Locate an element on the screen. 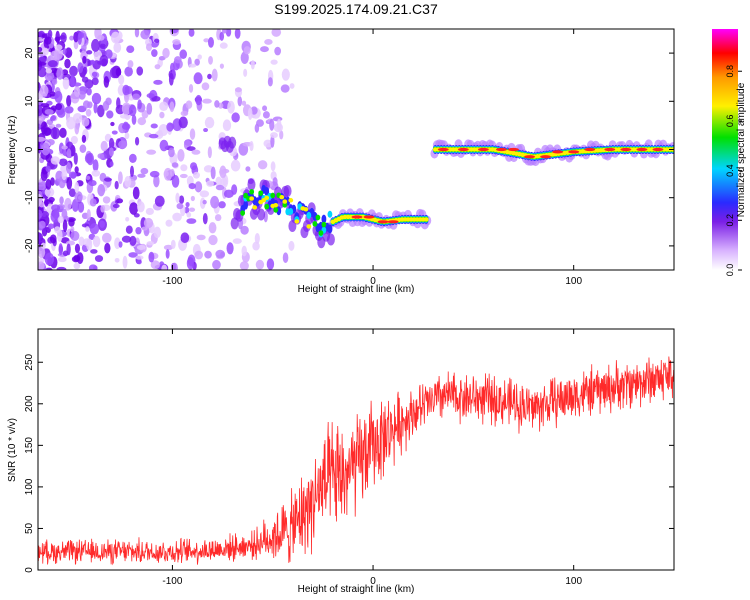  spectrogram-xtick-label: 100 is located at coordinates (573, 281).